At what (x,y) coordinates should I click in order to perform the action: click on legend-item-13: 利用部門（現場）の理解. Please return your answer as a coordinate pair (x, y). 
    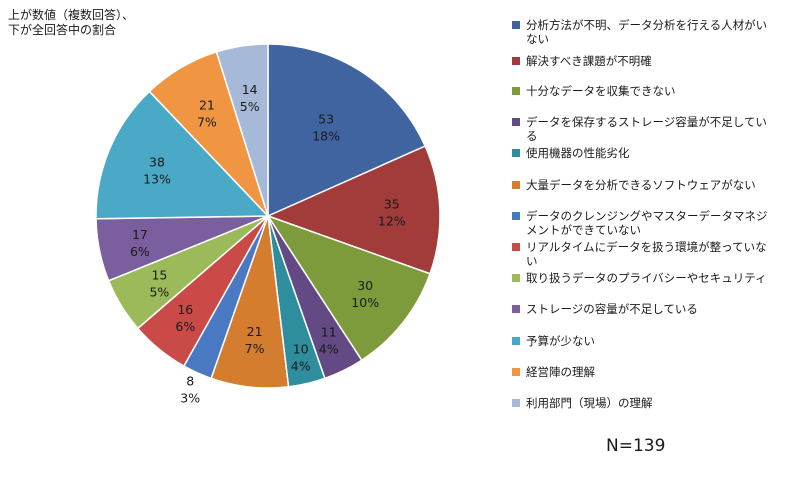
    Looking at the image, I should click on (643, 403).